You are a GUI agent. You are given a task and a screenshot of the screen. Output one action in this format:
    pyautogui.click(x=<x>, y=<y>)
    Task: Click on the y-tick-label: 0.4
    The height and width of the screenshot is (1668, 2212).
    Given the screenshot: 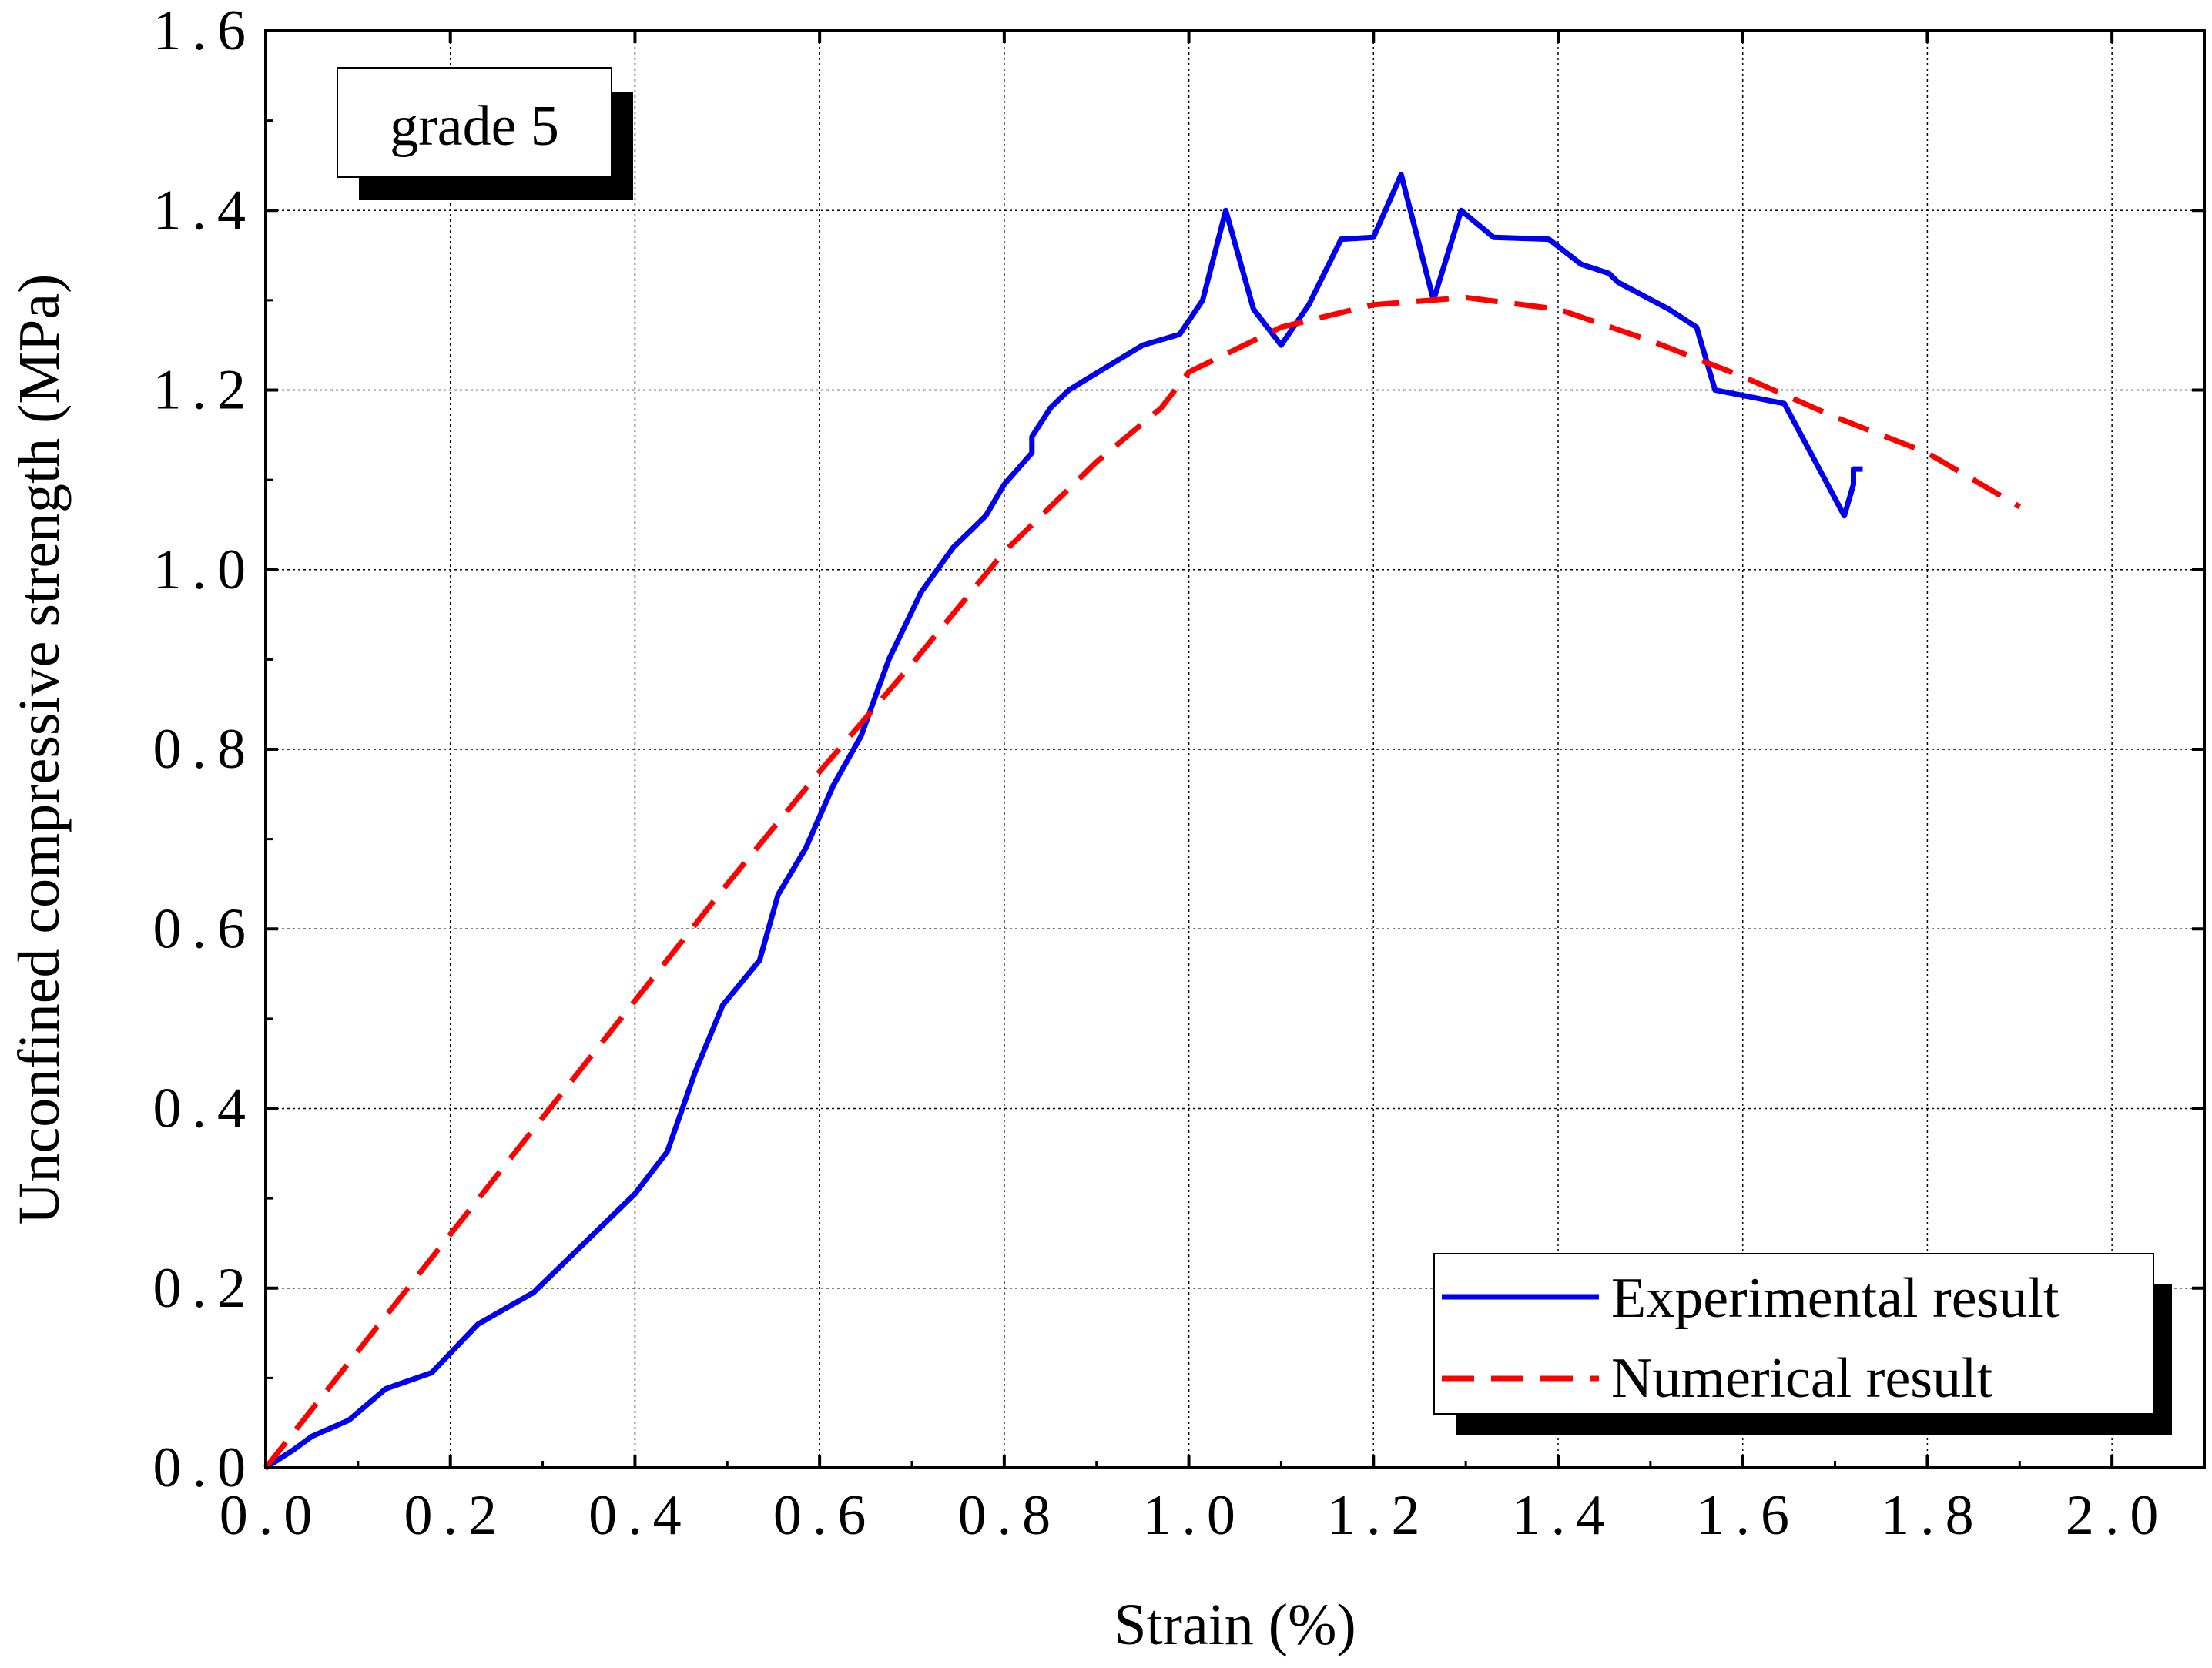 What is the action you would take?
    pyautogui.click(x=205, y=1108)
    